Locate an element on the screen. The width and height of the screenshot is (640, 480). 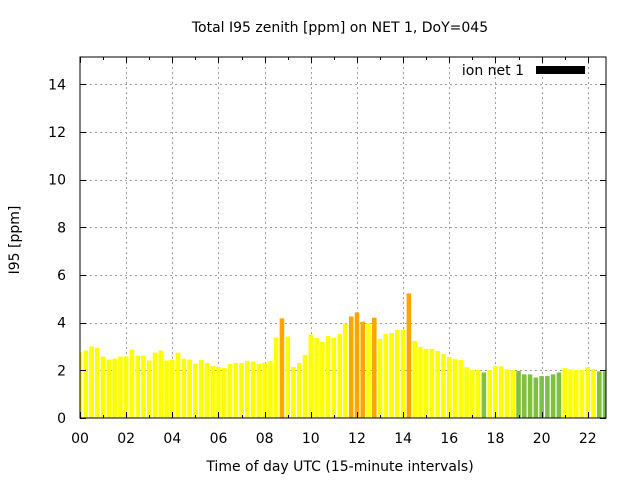
y-axis-label: I95 [ppm] is located at coordinates (15, 240).